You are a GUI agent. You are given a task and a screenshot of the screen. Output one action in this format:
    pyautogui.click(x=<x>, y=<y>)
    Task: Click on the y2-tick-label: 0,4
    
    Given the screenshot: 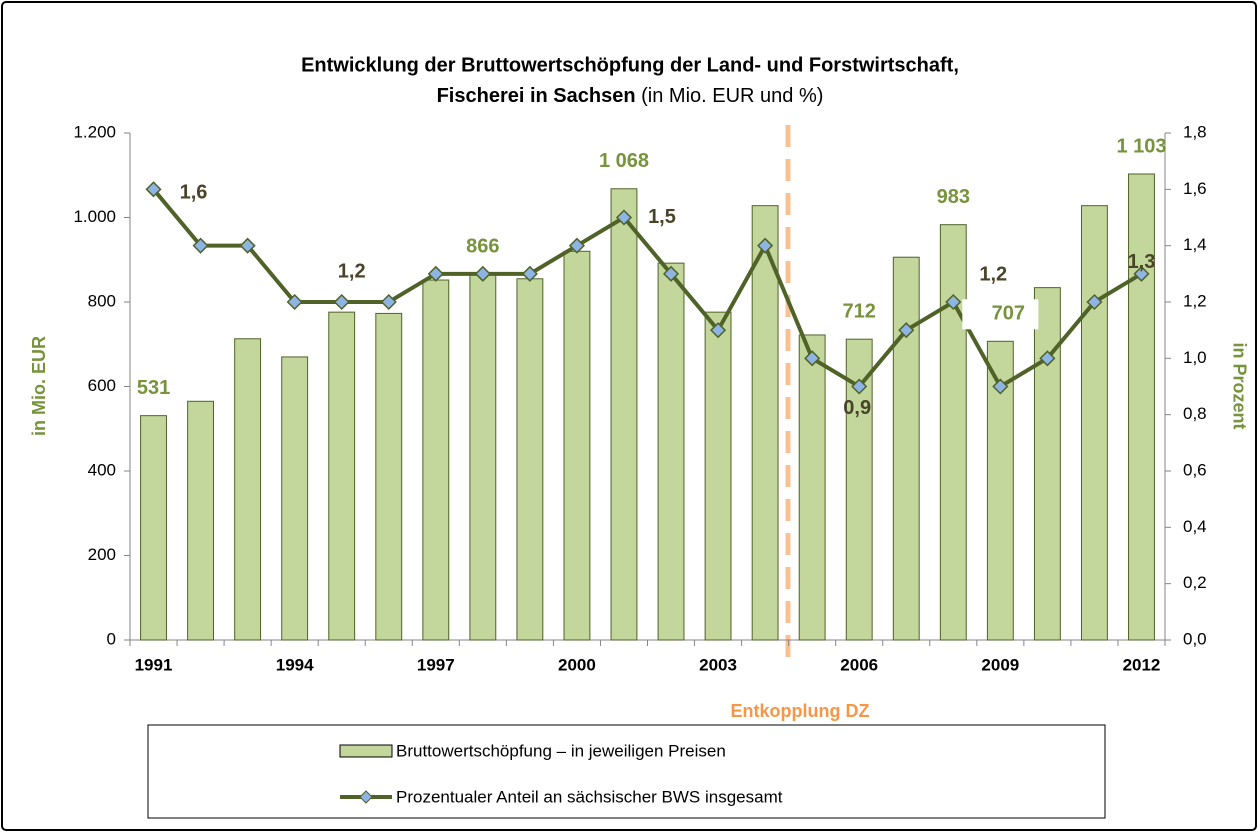 What is the action you would take?
    pyautogui.click(x=1195, y=526)
    